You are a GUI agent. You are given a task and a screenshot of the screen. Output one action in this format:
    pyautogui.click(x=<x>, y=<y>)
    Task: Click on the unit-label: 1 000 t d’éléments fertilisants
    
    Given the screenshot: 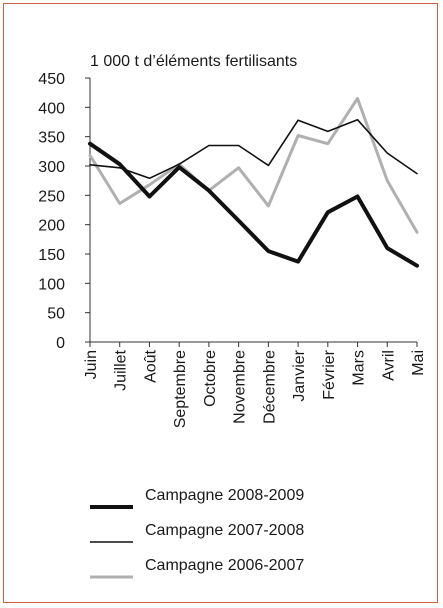 What is the action you would take?
    pyautogui.click(x=193, y=61)
    